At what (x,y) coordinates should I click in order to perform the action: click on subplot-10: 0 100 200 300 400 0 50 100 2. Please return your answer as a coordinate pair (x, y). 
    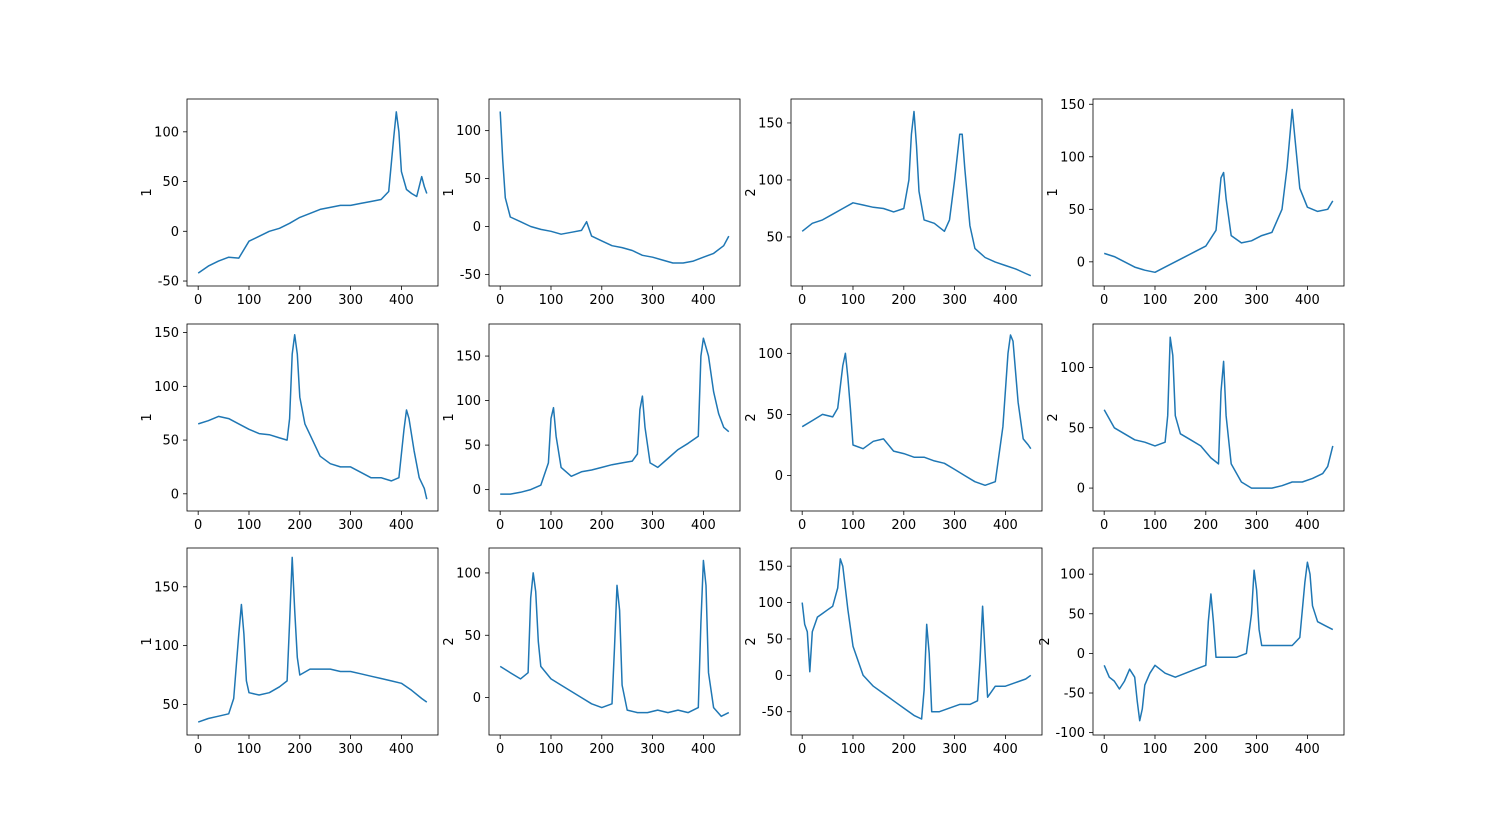
    Looking at the image, I should click on (591, 652).